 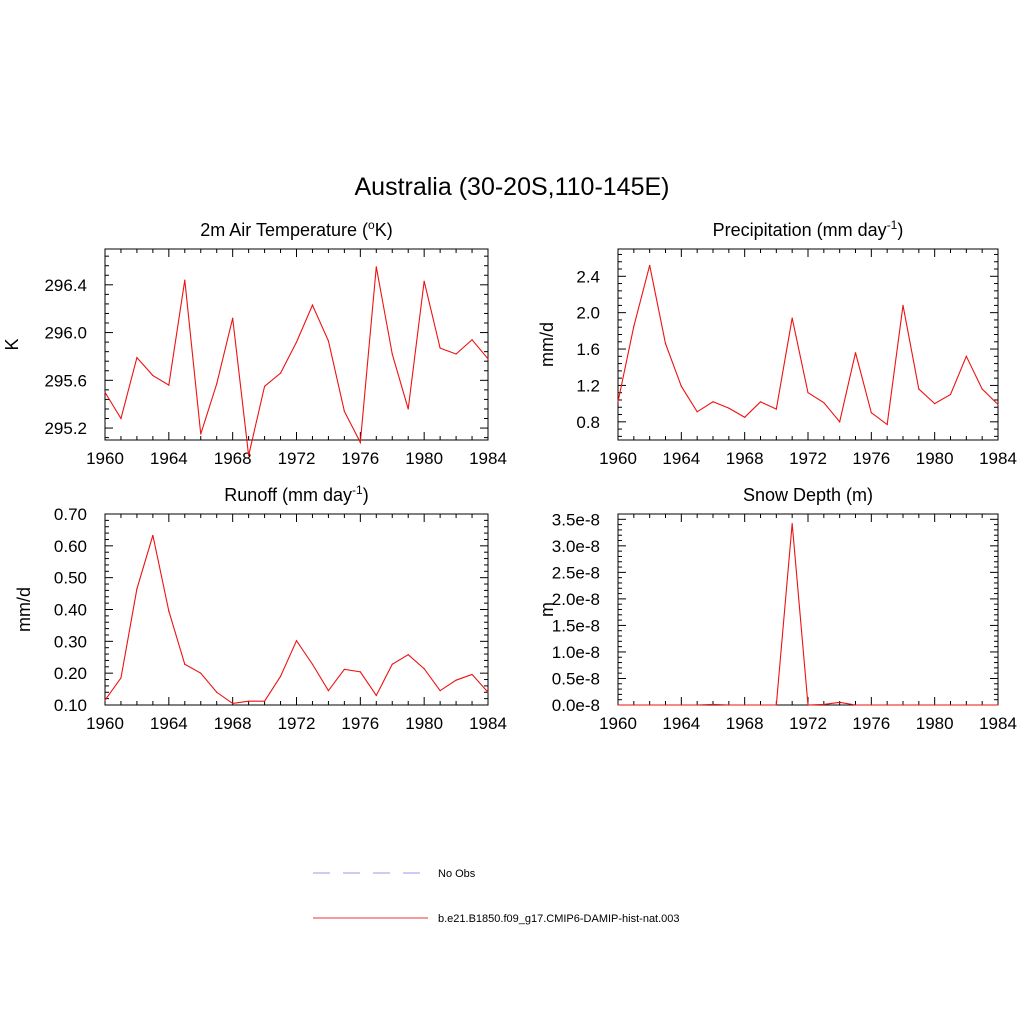 I want to click on x-tick-label: 1984, so click(x=488, y=723).